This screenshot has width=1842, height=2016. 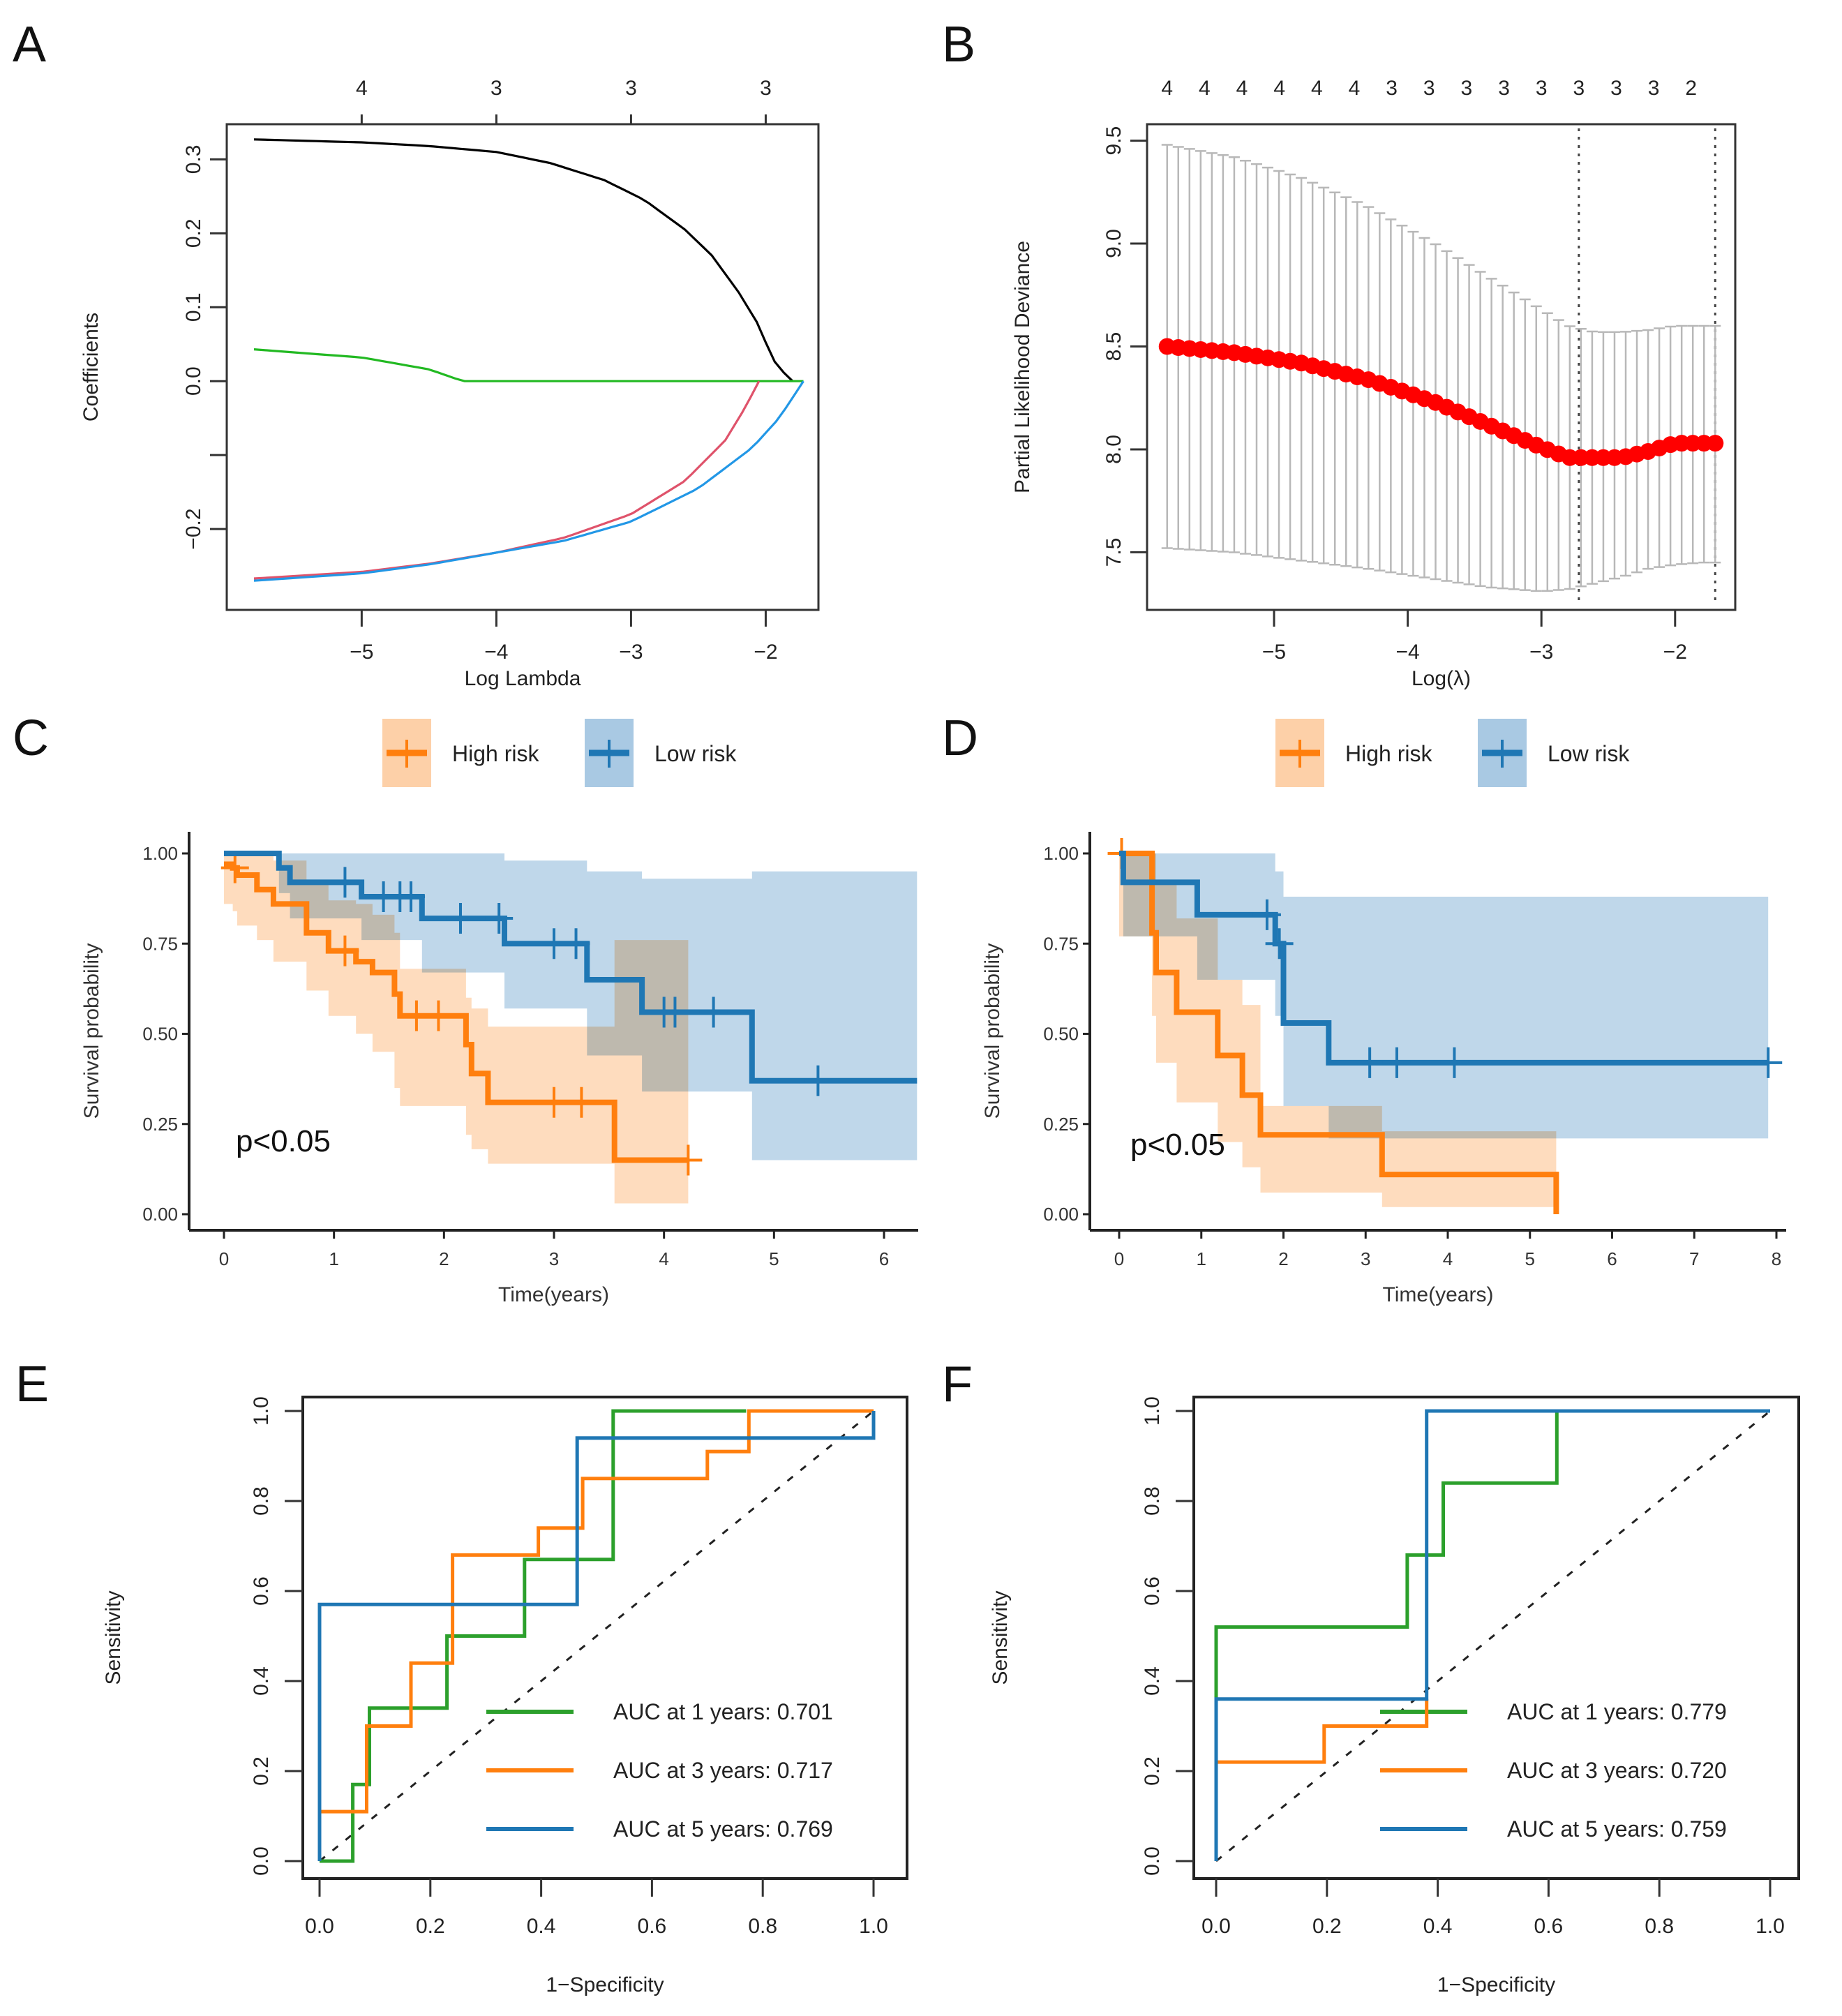 I want to click on x-axis-title: 1−Specificity, so click(x=1496, y=1984).